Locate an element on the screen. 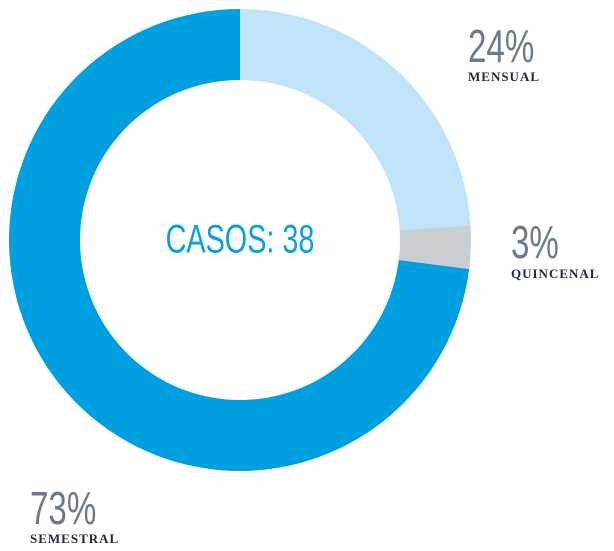 This screenshot has width=614, height=551. category-label: QUINCENAL is located at coordinates (555, 273).